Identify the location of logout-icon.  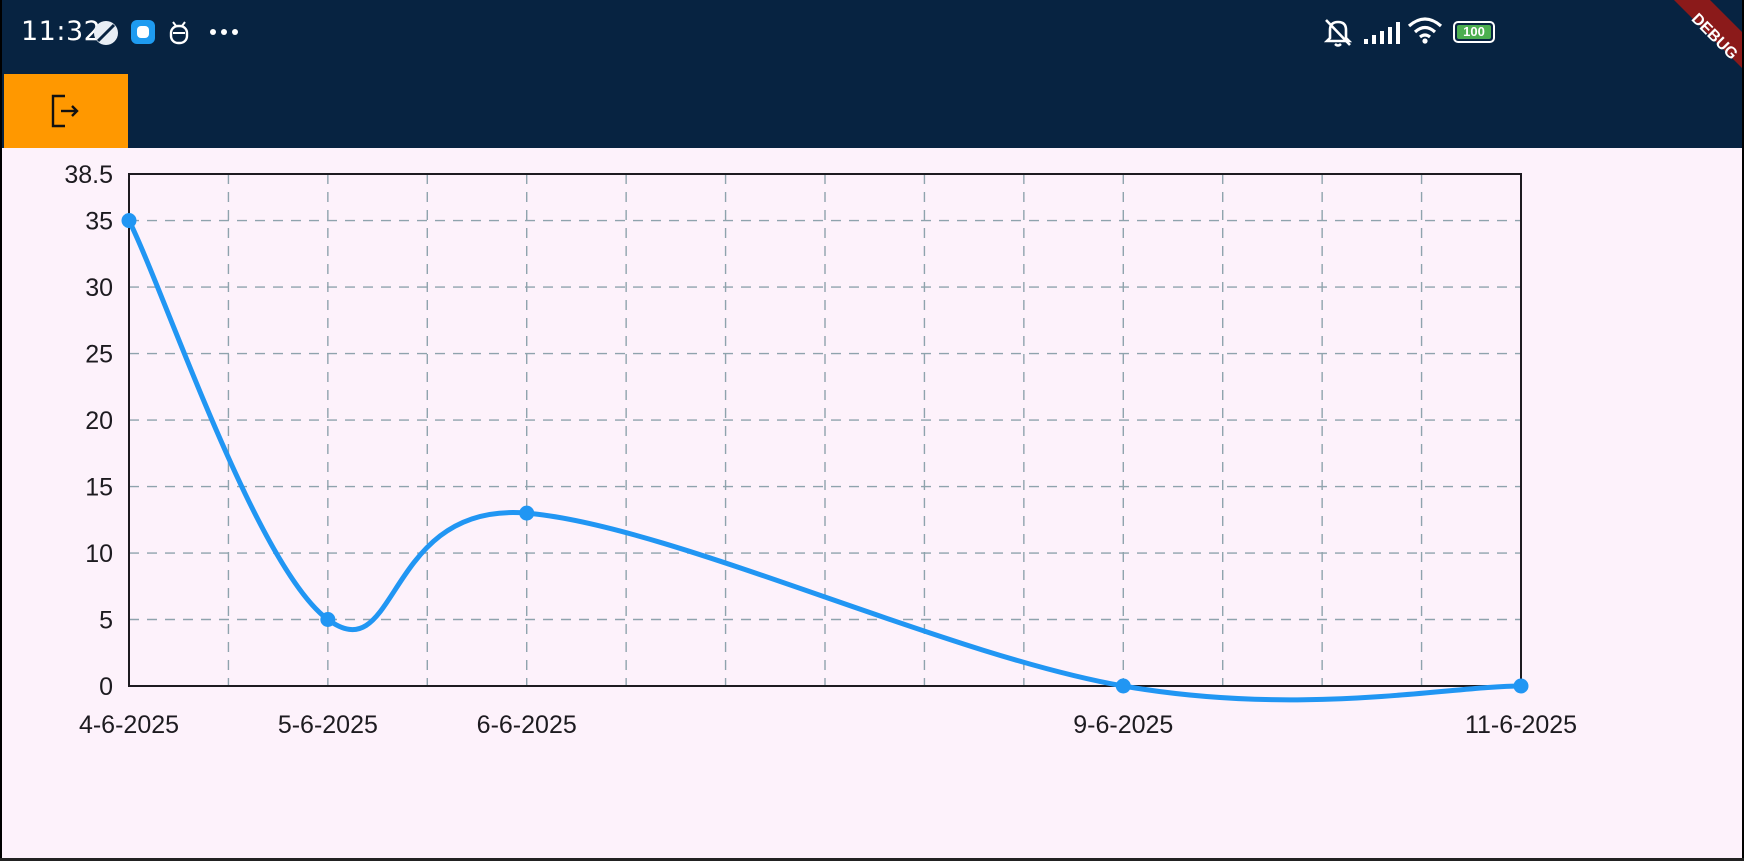
(65, 111).